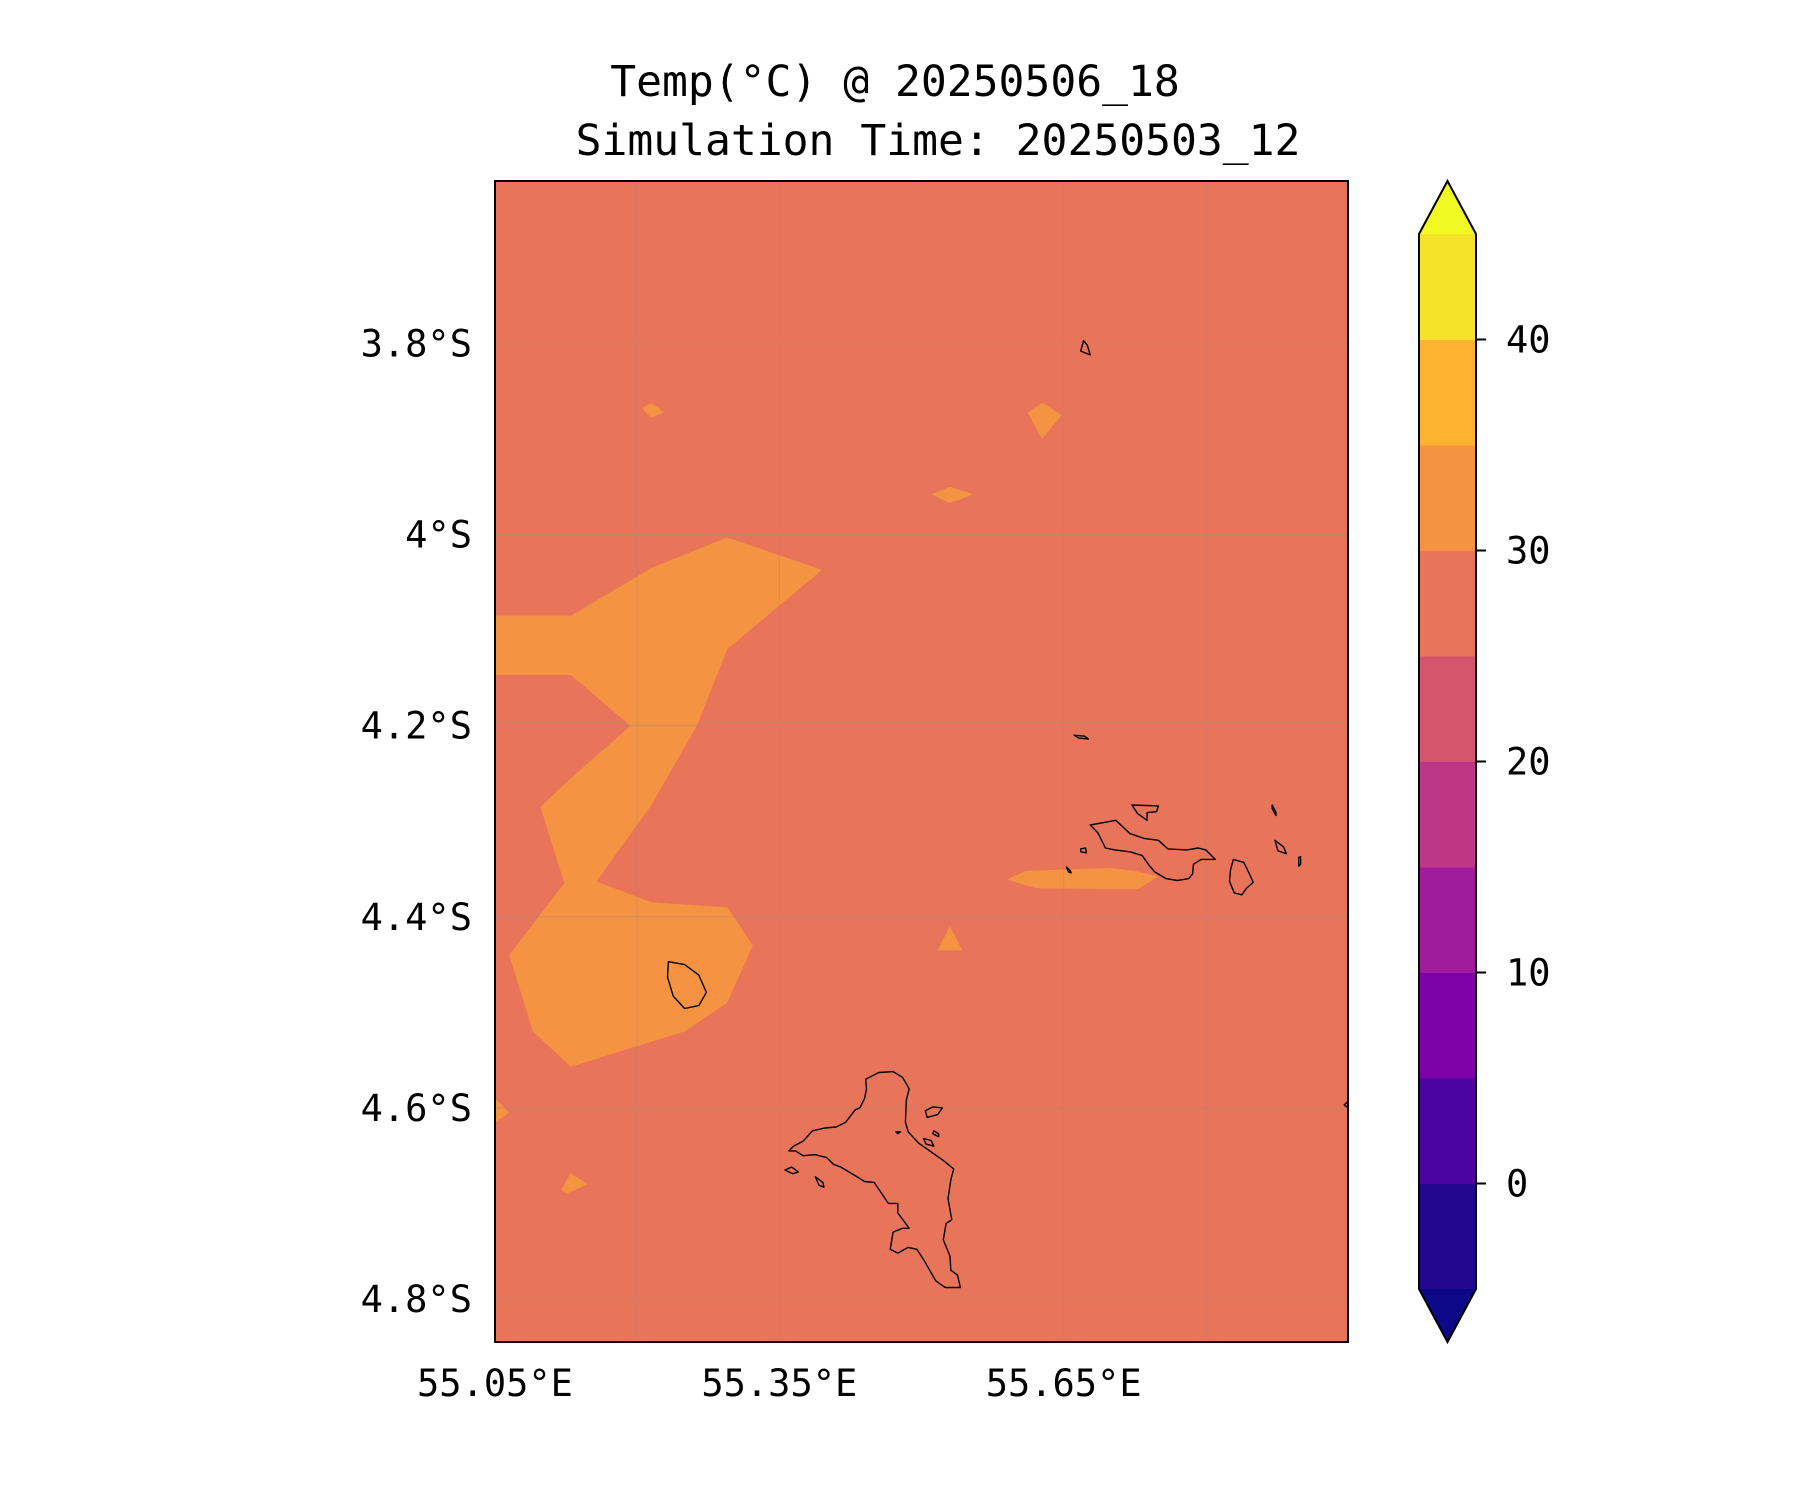  I want to click on coastline-east-edge, so click(1345, 1104).